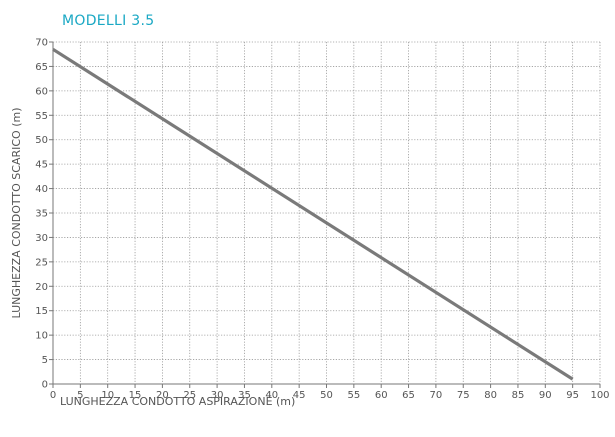 This screenshot has height=437, width=615. Describe the element at coordinates (41, 116) in the screenshot. I see `y-tick-label: 55` at that location.